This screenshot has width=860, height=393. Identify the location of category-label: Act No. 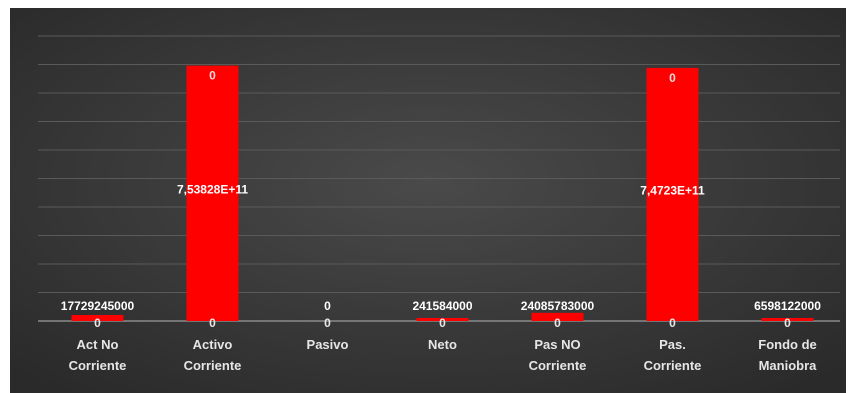
(98, 344).